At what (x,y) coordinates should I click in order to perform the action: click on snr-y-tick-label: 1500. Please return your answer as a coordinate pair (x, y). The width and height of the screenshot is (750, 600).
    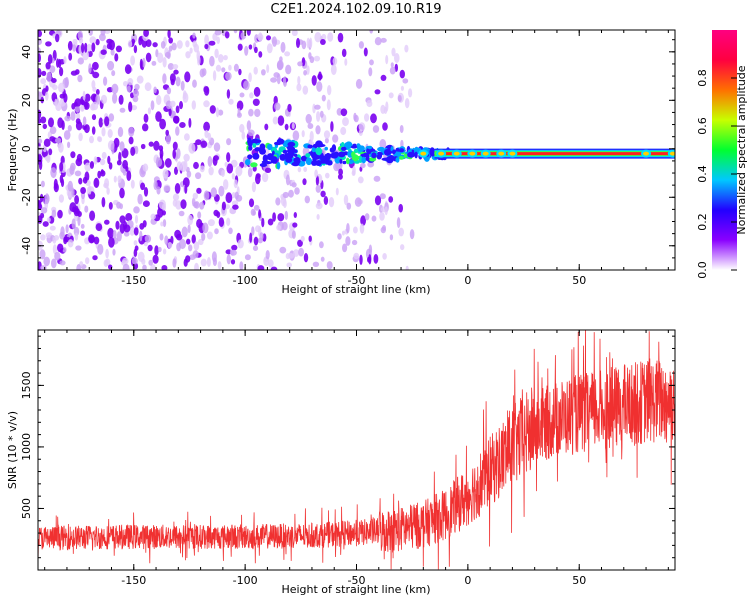
    Looking at the image, I should click on (26, 385).